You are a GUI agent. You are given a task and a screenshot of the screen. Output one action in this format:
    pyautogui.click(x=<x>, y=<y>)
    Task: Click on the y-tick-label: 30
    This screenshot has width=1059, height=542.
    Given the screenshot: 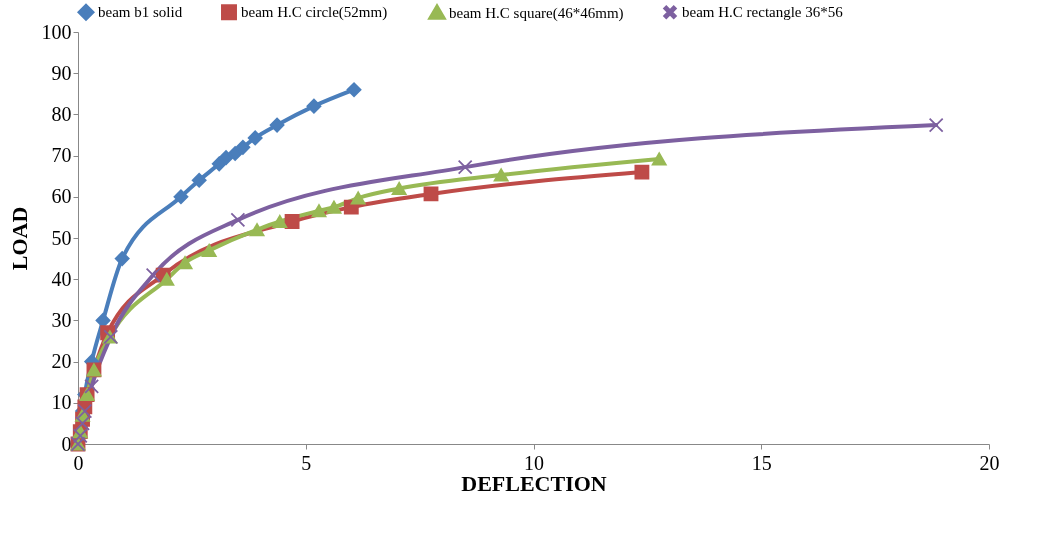 What is the action you would take?
    pyautogui.click(x=61, y=319)
    